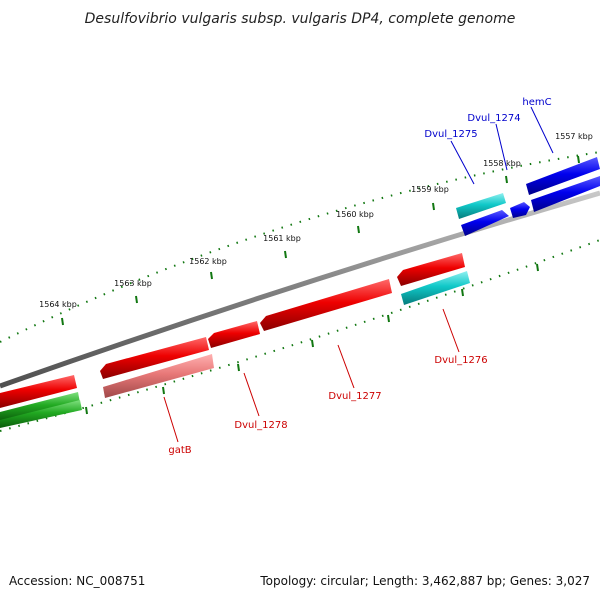  I want to click on gene-red-1276-upper, so click(431, 269).